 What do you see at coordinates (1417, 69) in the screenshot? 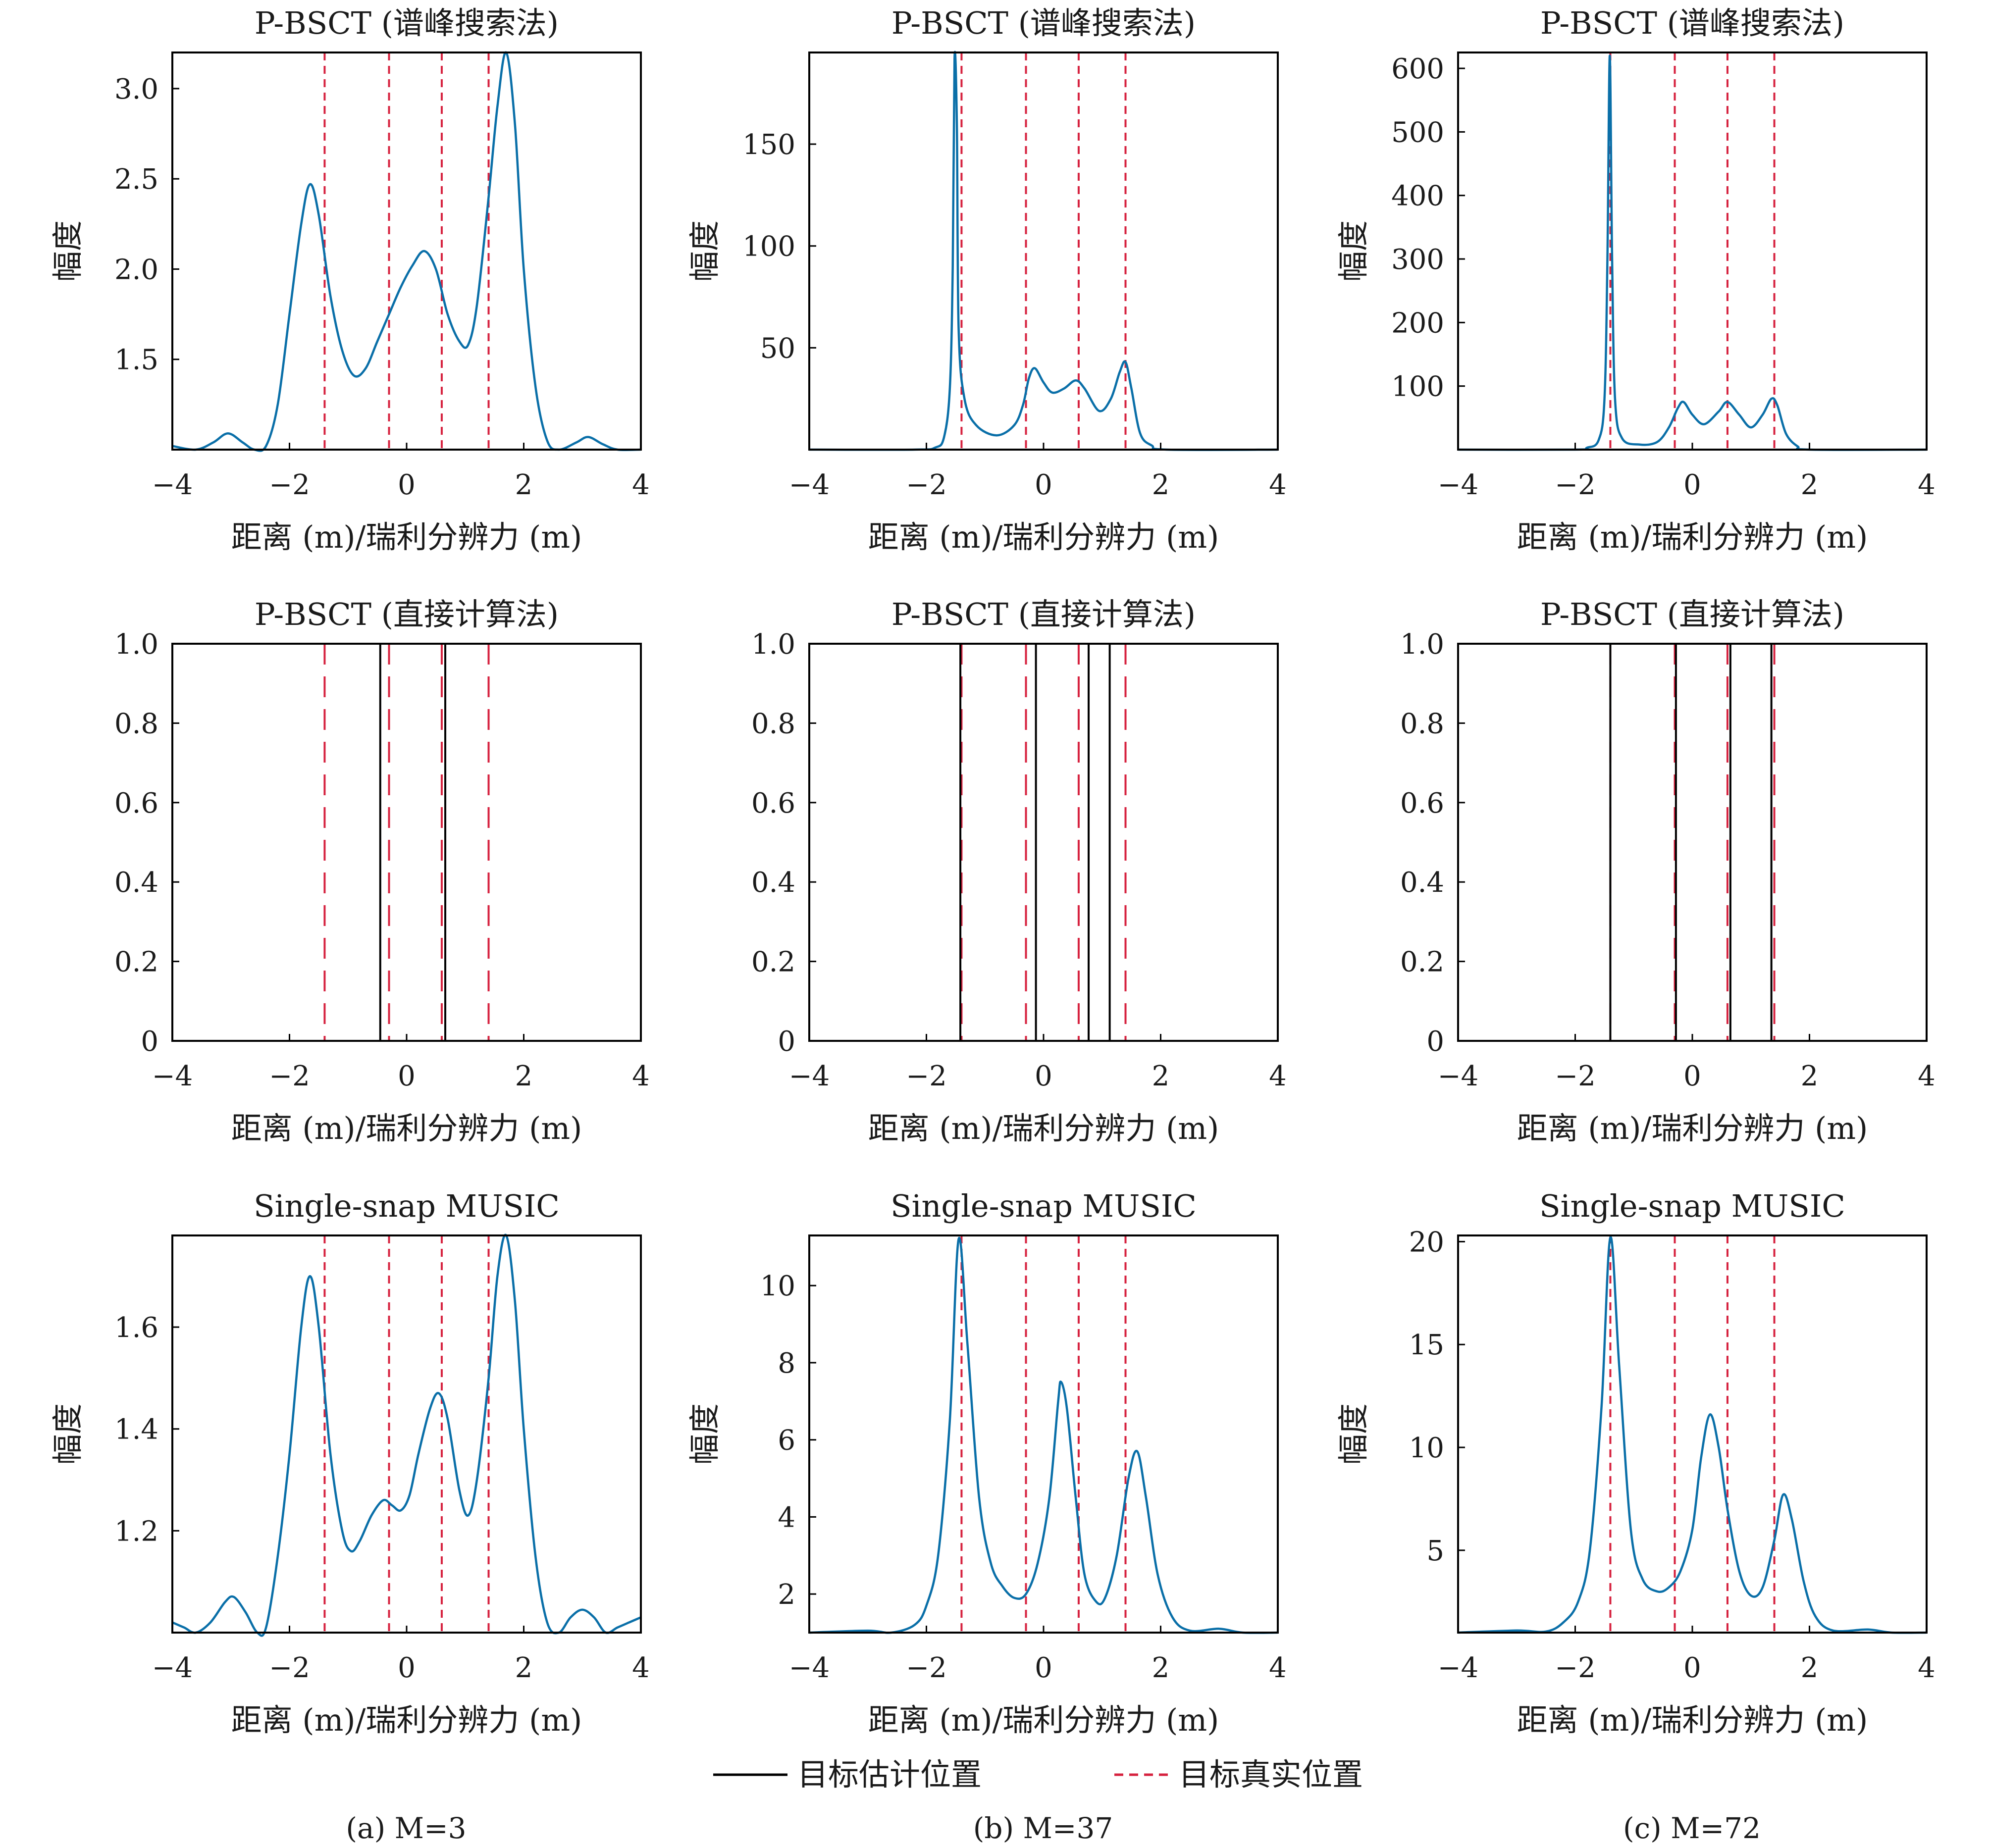
I see `y-tick-label: 600` at bounding box center [1417, 69].